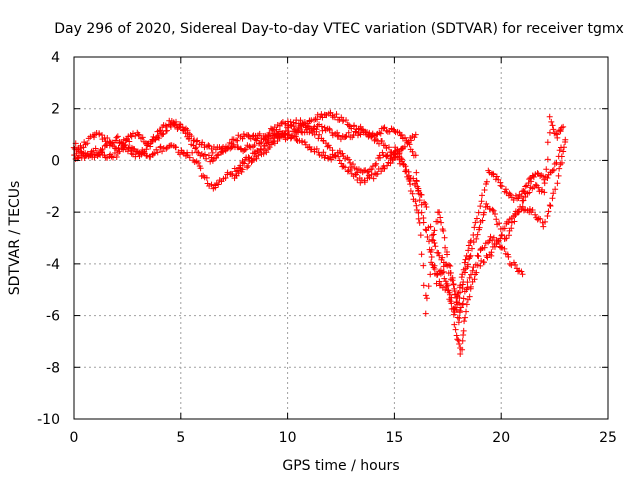 The height and width of the screenshot is (485, 640). What do you see at coordinates (394, 438) in the screenshot?
I see `x-tick-label: 15` at bounding box center [394, 438].